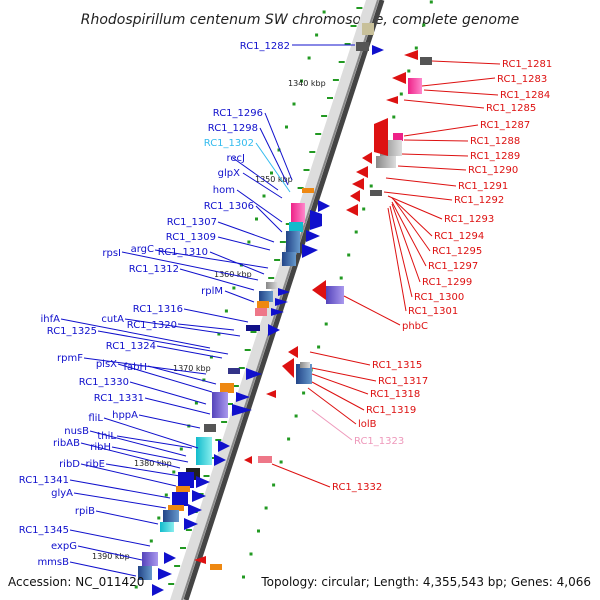  Describe the element at coordinates (525, 95) in the screenshot. I see `gene-label: RC1_1284` at that location.